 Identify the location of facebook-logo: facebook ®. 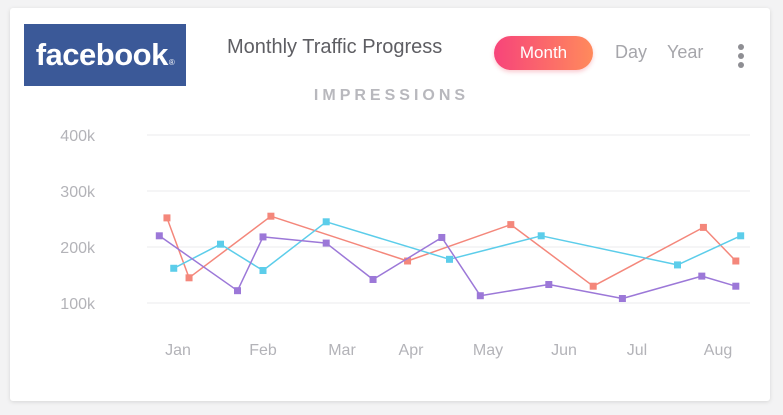
(105, 55).